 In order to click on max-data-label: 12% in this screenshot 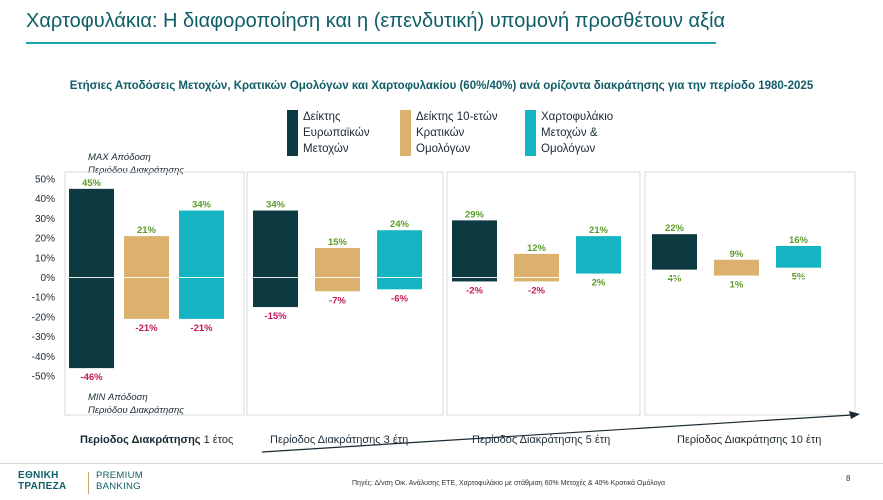, I will do `click(537, 248)`.